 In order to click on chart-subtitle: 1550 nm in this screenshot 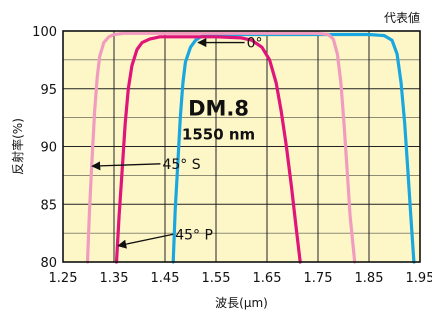, I will do `click(218, 135)`.